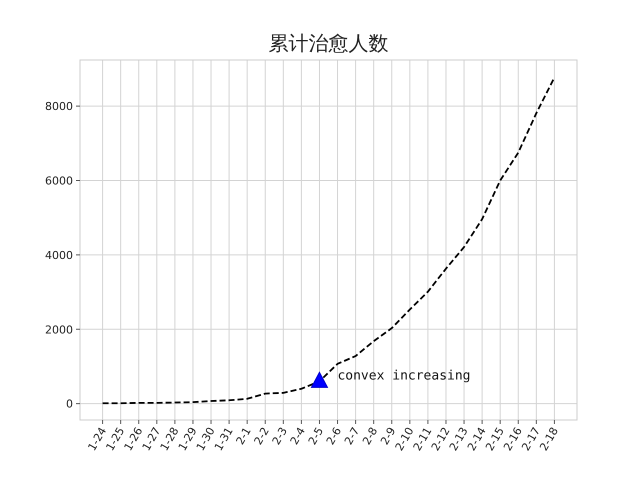  What do you see at coordinates (59, 107) in the screenshot?
I see `y-tick-label: 8000` at bounding box center [59, 107].